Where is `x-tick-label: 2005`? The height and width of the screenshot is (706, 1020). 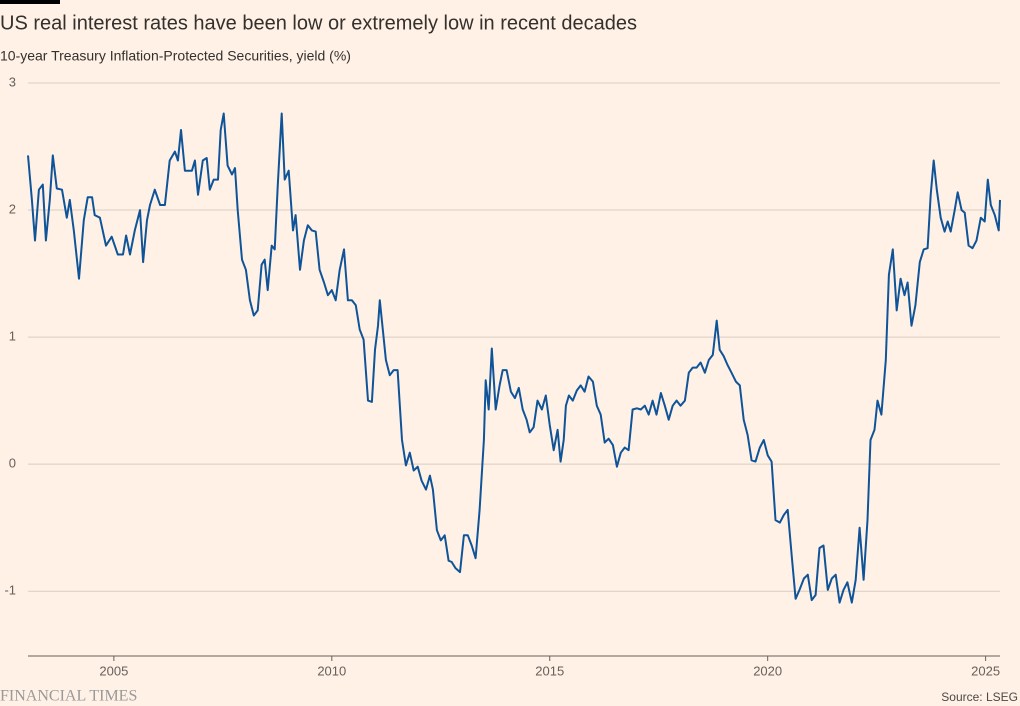 x-tick-label: 2005 is located at coordinates (113, 670).